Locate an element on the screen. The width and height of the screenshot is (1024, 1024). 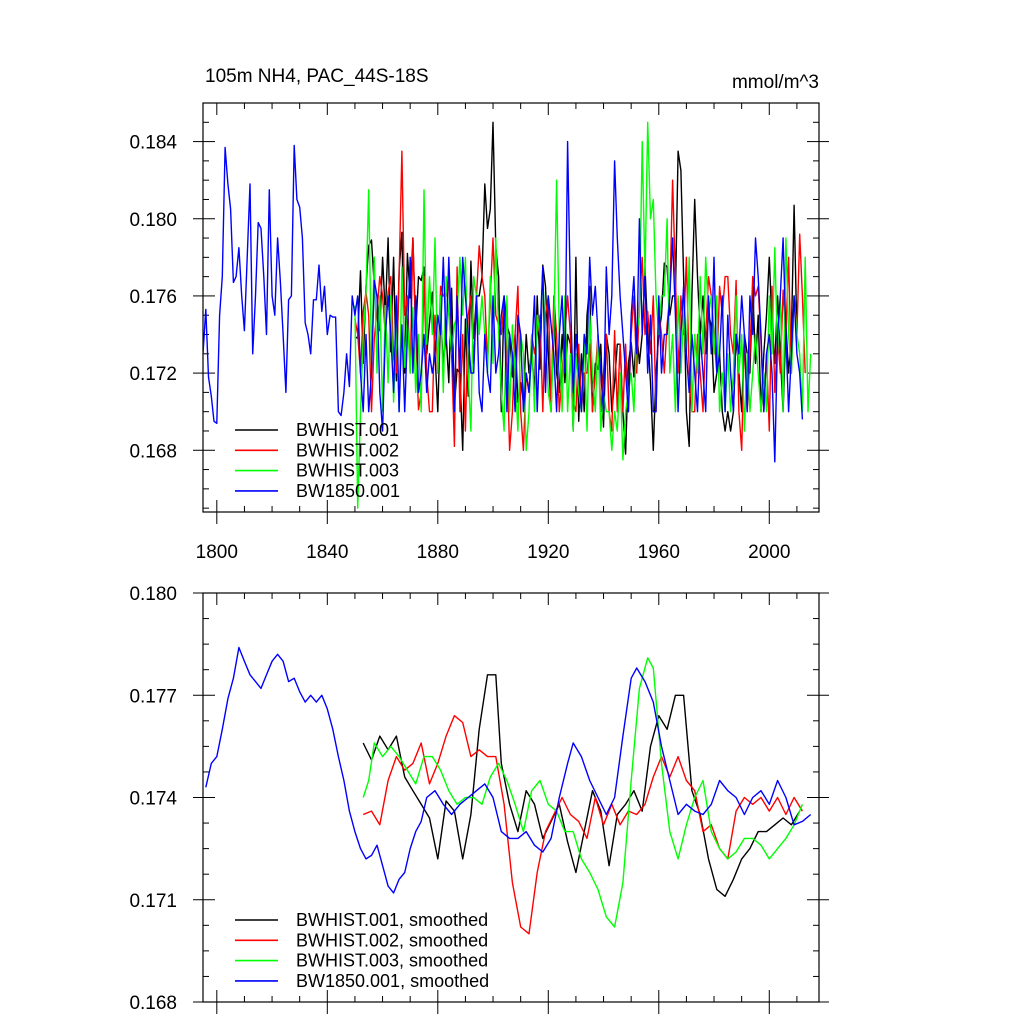
x-tick-label: 1840 is located at coordinates (327, 552).